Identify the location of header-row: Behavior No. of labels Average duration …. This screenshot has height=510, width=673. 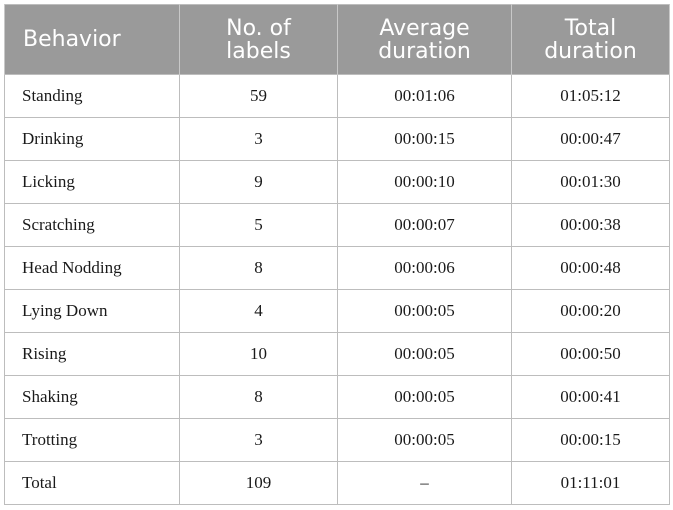
(337, 39).